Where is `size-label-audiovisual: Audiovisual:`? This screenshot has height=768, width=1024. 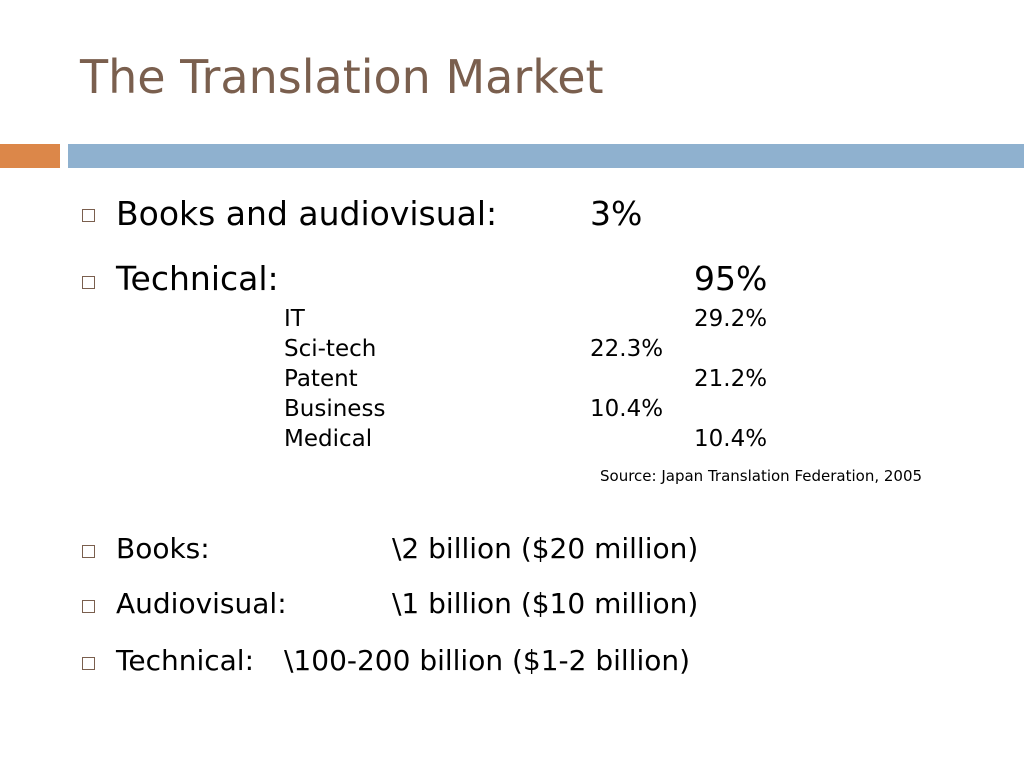
size-label-audiovisual: Audiovisual: is located at coordinates (201, 603).